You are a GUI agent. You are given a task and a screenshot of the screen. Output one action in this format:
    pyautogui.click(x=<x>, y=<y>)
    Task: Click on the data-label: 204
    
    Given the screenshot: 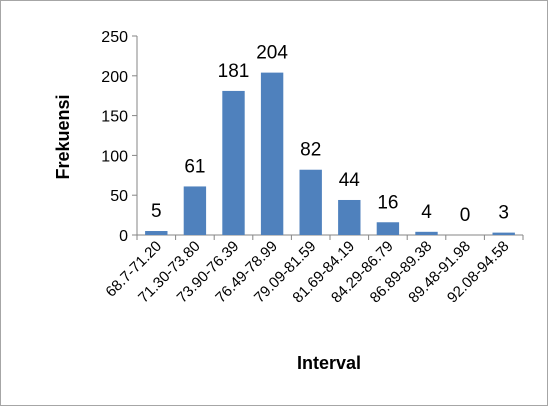 What is the action you would take?
    pyautogui.click(x=272, y=53)
    